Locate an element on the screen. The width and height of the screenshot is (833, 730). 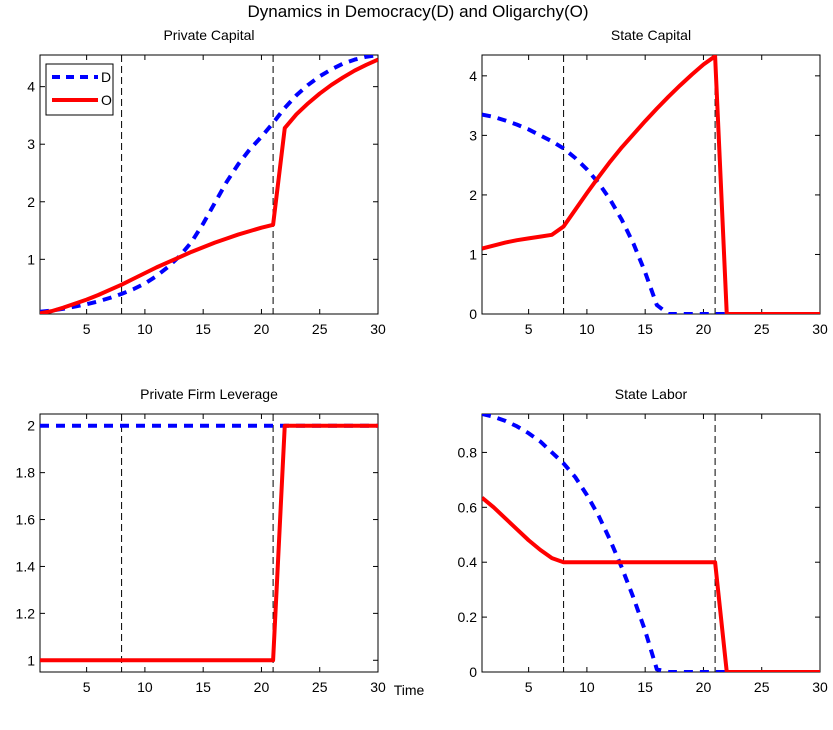
y-tick-label: 0.6 is located at coordinates (468, 507).